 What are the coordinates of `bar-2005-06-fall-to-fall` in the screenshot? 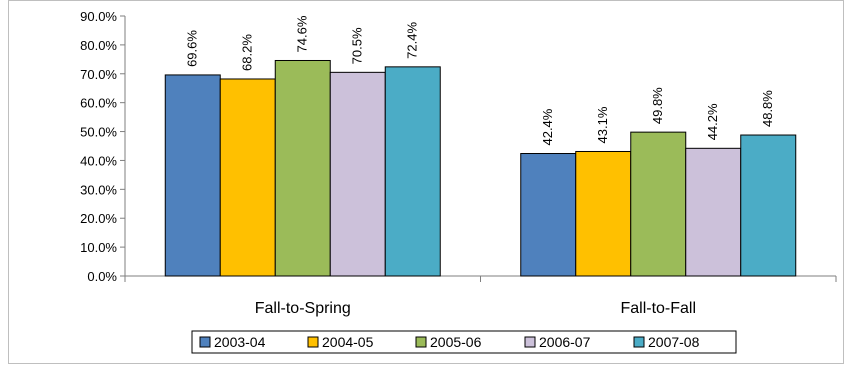 It's located at (658, 204).